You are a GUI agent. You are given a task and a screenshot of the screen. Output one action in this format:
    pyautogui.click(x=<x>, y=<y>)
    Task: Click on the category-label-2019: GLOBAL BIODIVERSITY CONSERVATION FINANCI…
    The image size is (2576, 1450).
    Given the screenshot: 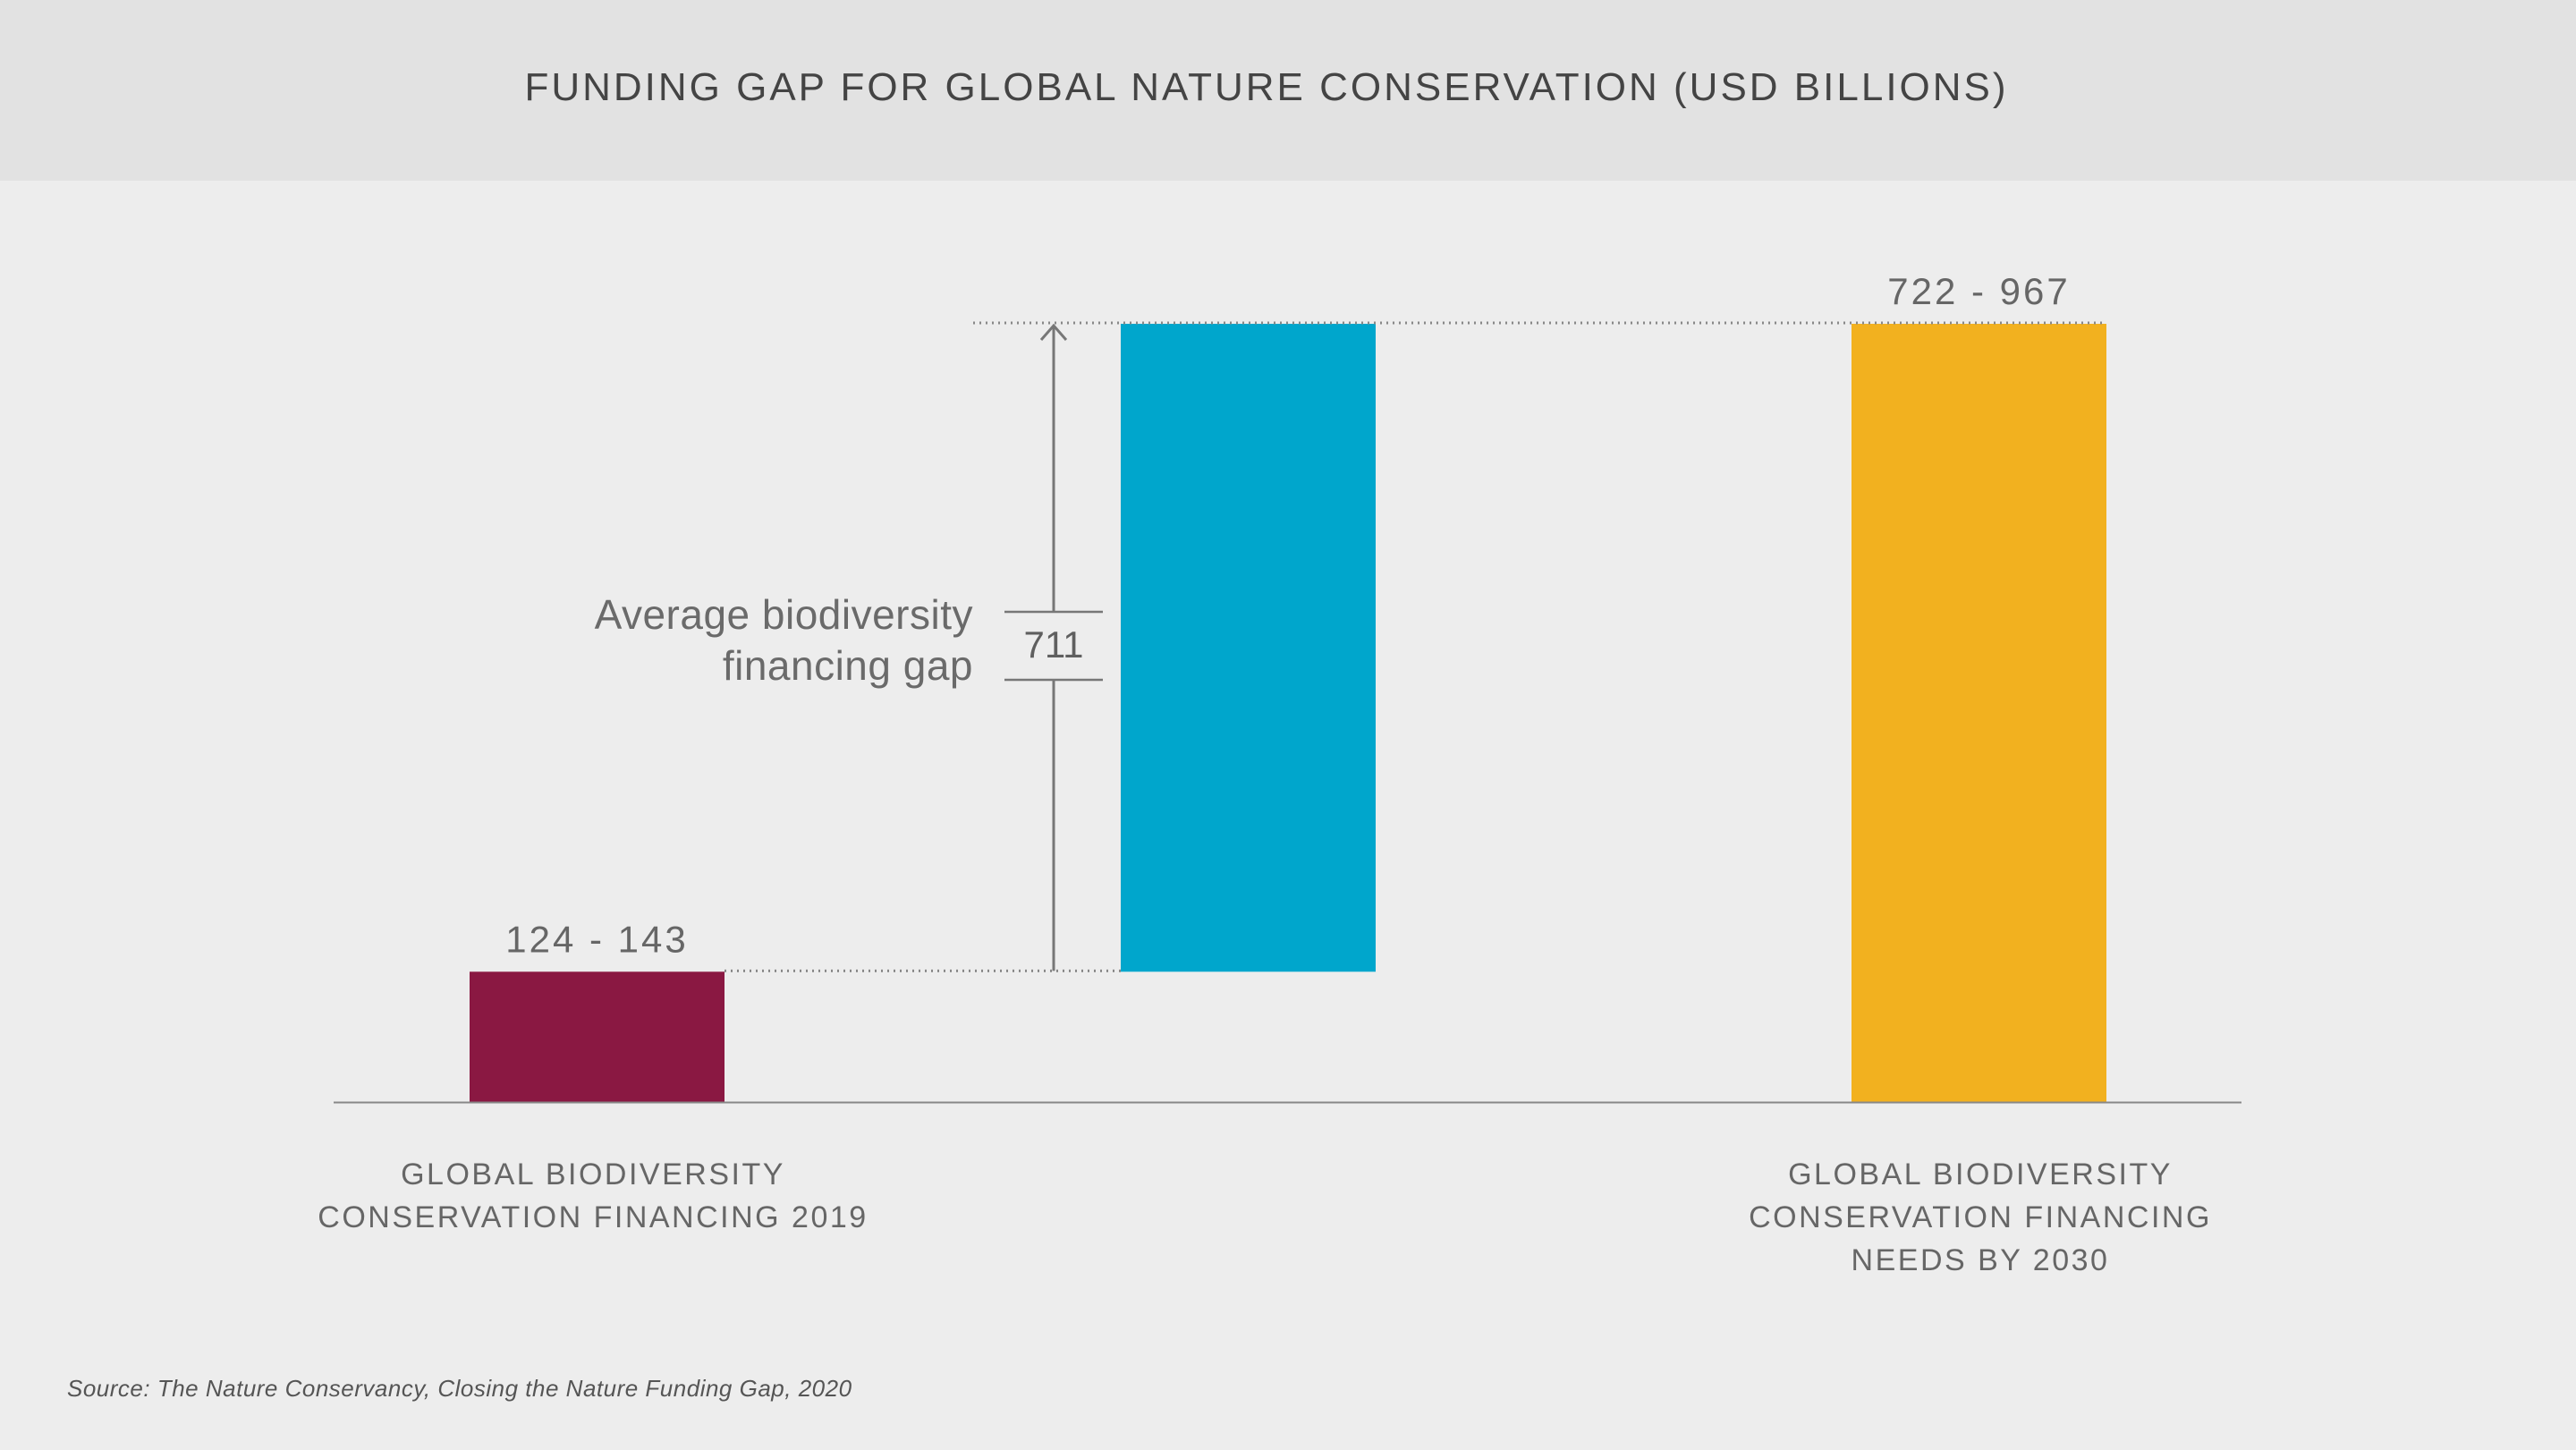 What is the action you would take?
    pyautogui.click(x=593, y=1195)
    